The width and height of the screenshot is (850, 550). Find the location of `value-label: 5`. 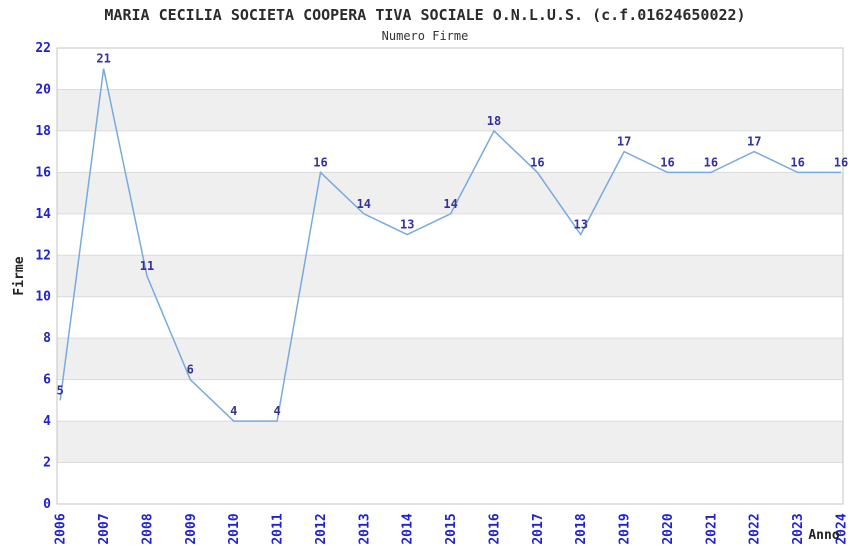

value-label: 5 is located at coordinates (60, 390).